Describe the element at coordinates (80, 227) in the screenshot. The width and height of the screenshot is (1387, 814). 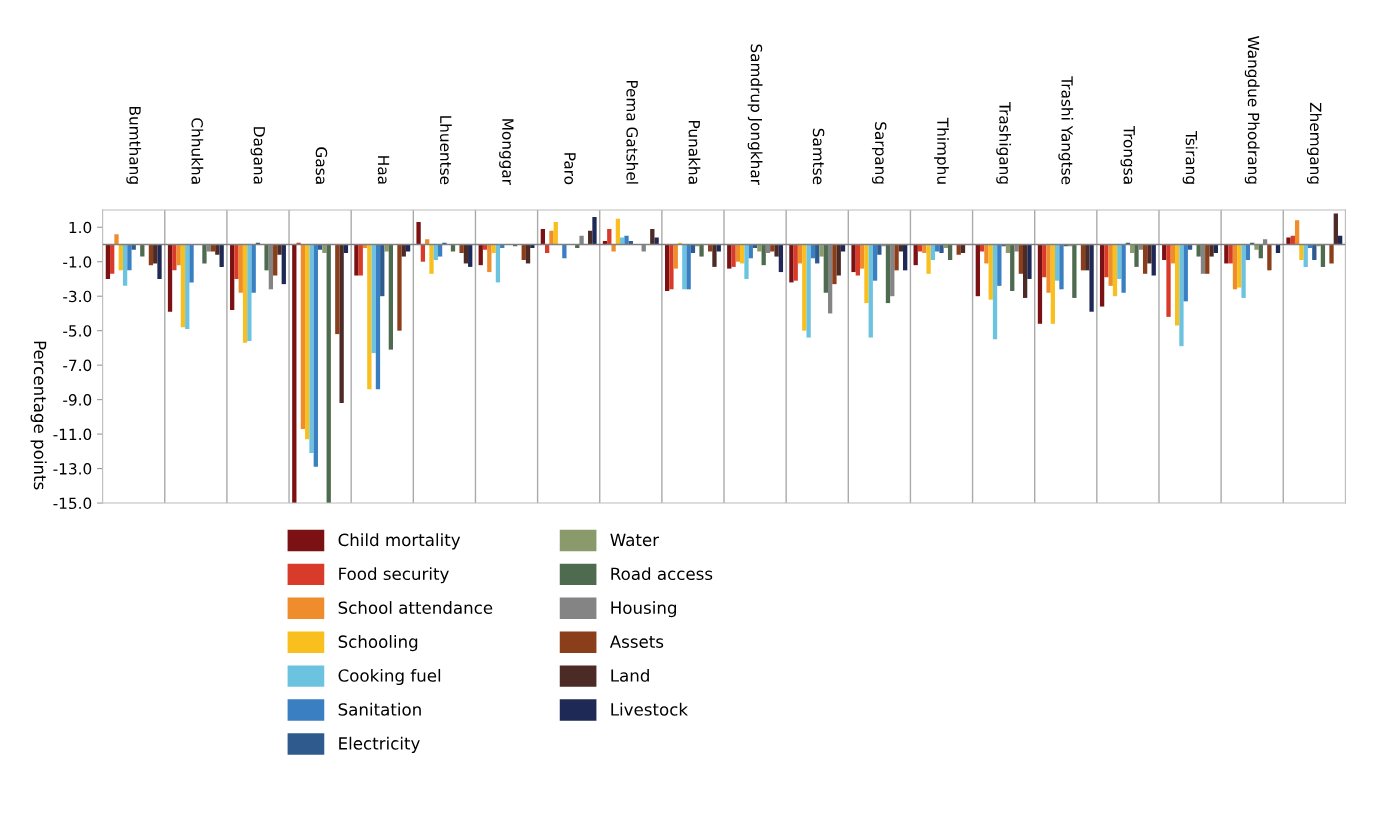
I see `y-tick-label: 1.0` at that location.